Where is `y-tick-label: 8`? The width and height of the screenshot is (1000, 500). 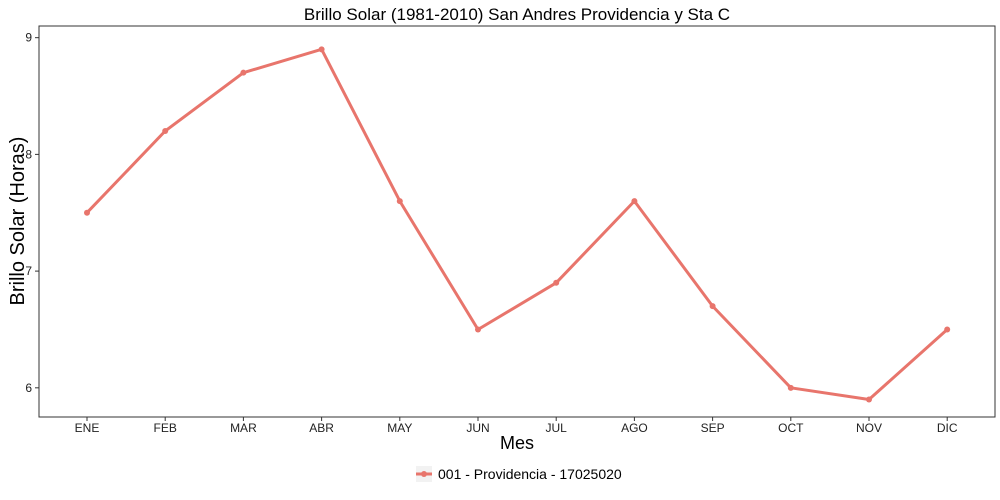 y-tick-label: 8 is located at coordinates (28, 154).